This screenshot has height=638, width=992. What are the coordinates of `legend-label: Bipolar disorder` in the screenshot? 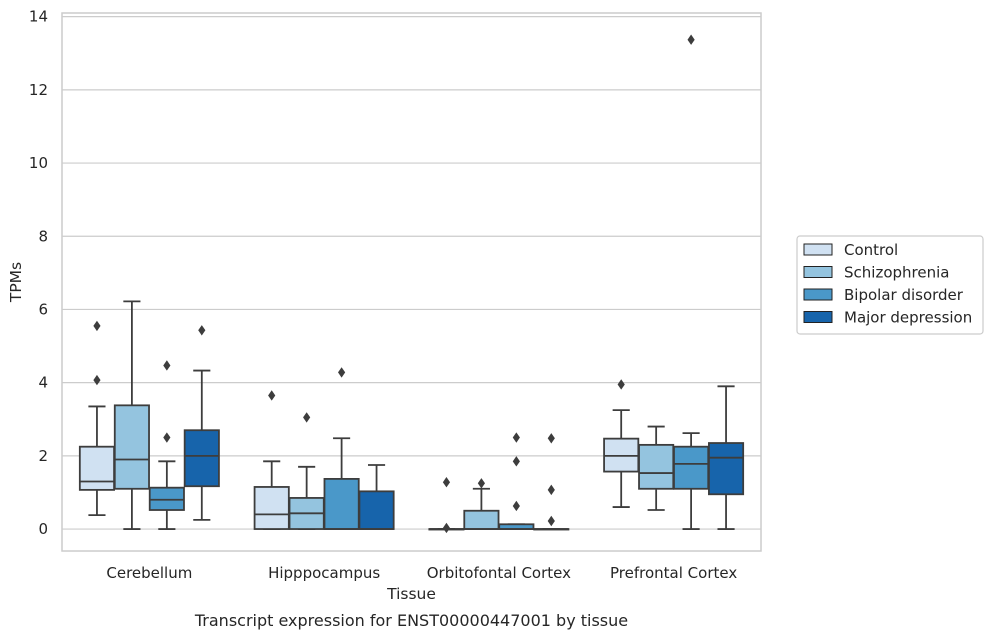 It's located at (904, 295).